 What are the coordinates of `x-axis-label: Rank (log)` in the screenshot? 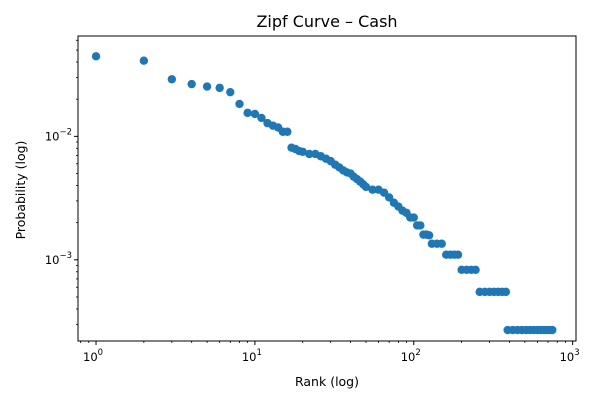 It's located at (327, 381).